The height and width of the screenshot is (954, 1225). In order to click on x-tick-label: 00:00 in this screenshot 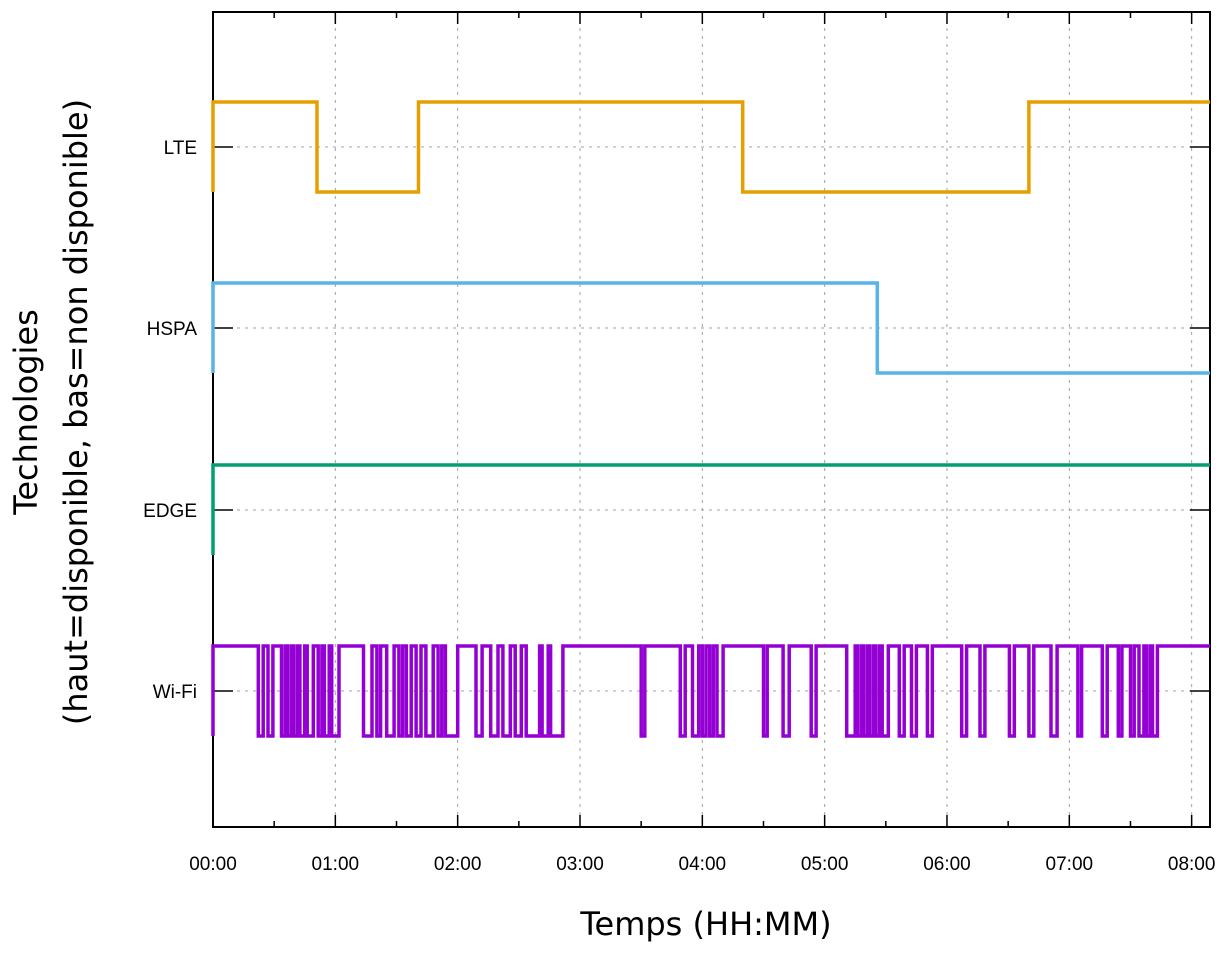, I will do `click(213, 864)`.